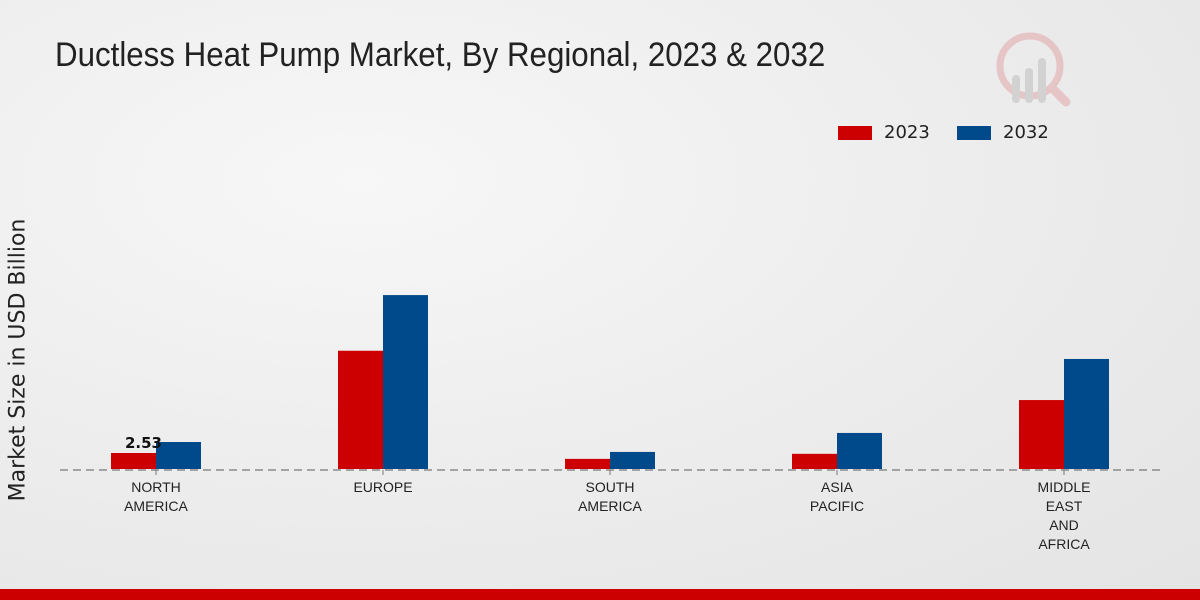 The image size is (1200, 600). What do you see at coordinates (1033, 69) in the screenshot?
I see `brand-logo-icon` at bounding box center [1033, 69].